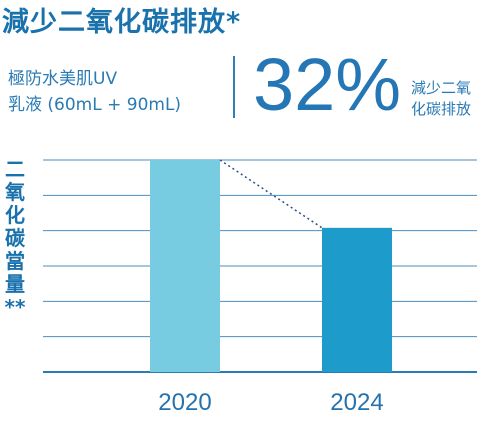 This screenshot has width=482, height=432. What do you see at coordinates (441, 88) in the screenshot?
I see `reduction-note-line1: 減少二氧` at bounding box center [441, 88].